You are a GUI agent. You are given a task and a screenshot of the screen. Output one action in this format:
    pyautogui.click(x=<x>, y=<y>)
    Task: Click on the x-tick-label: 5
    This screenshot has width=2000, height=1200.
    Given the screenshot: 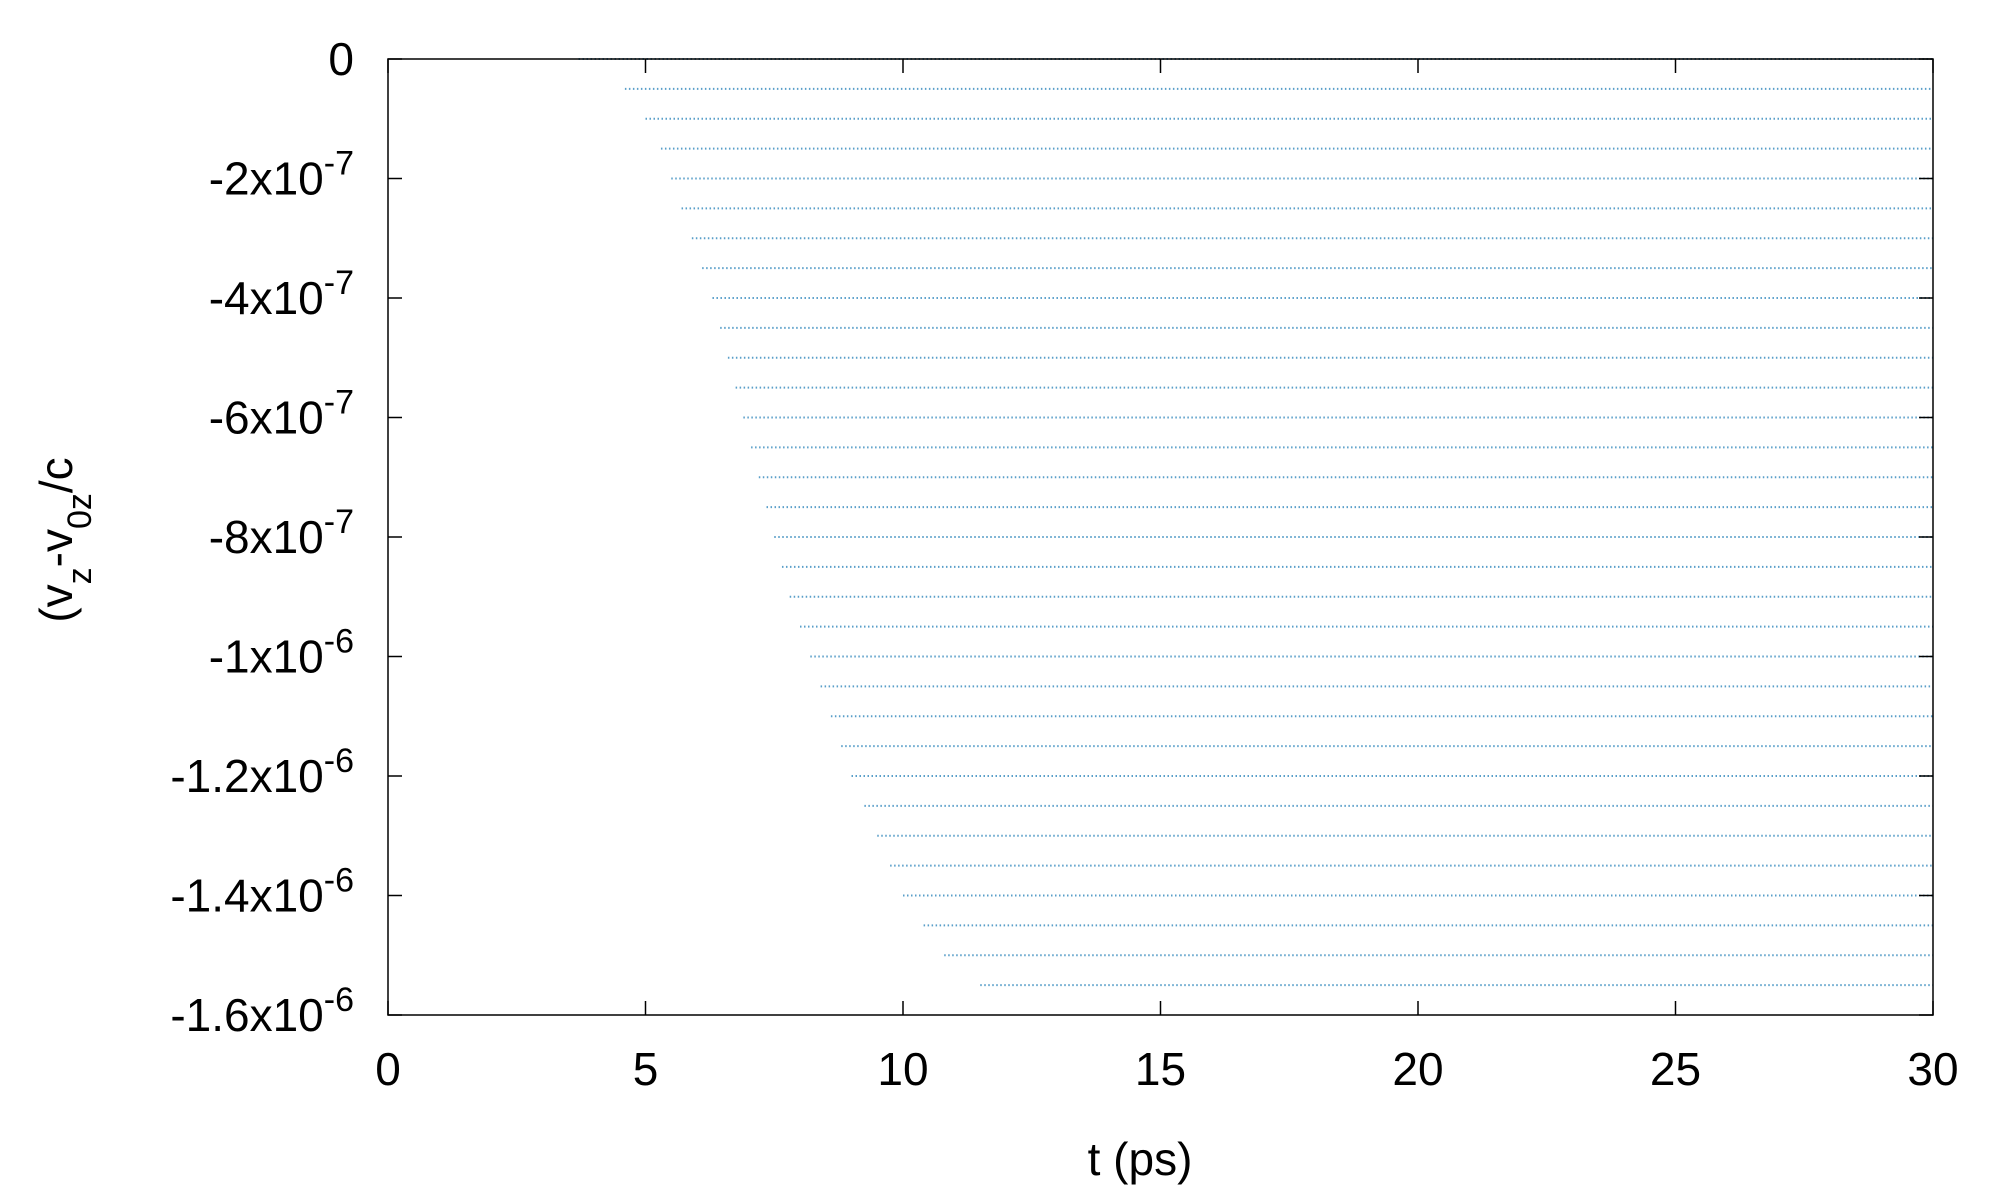 What is the action you would take?
    pyautogui.click(x=646, y=1069)
    